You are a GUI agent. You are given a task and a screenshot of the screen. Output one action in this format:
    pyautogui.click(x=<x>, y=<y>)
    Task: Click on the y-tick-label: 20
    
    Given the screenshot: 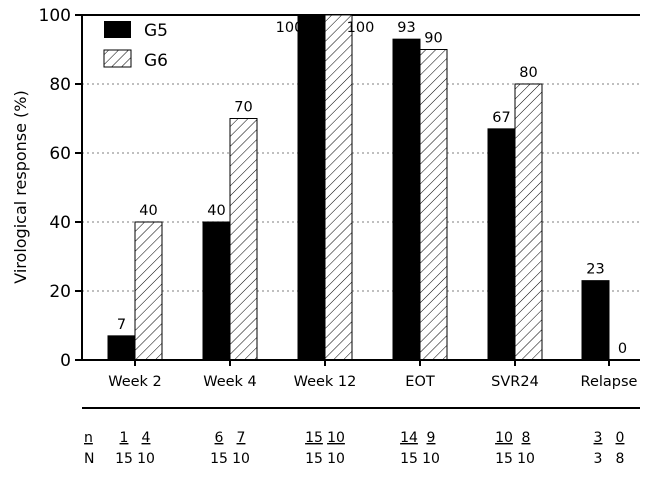 What is the action you would take?
    pyautogui.click(x=60, y=292)
    